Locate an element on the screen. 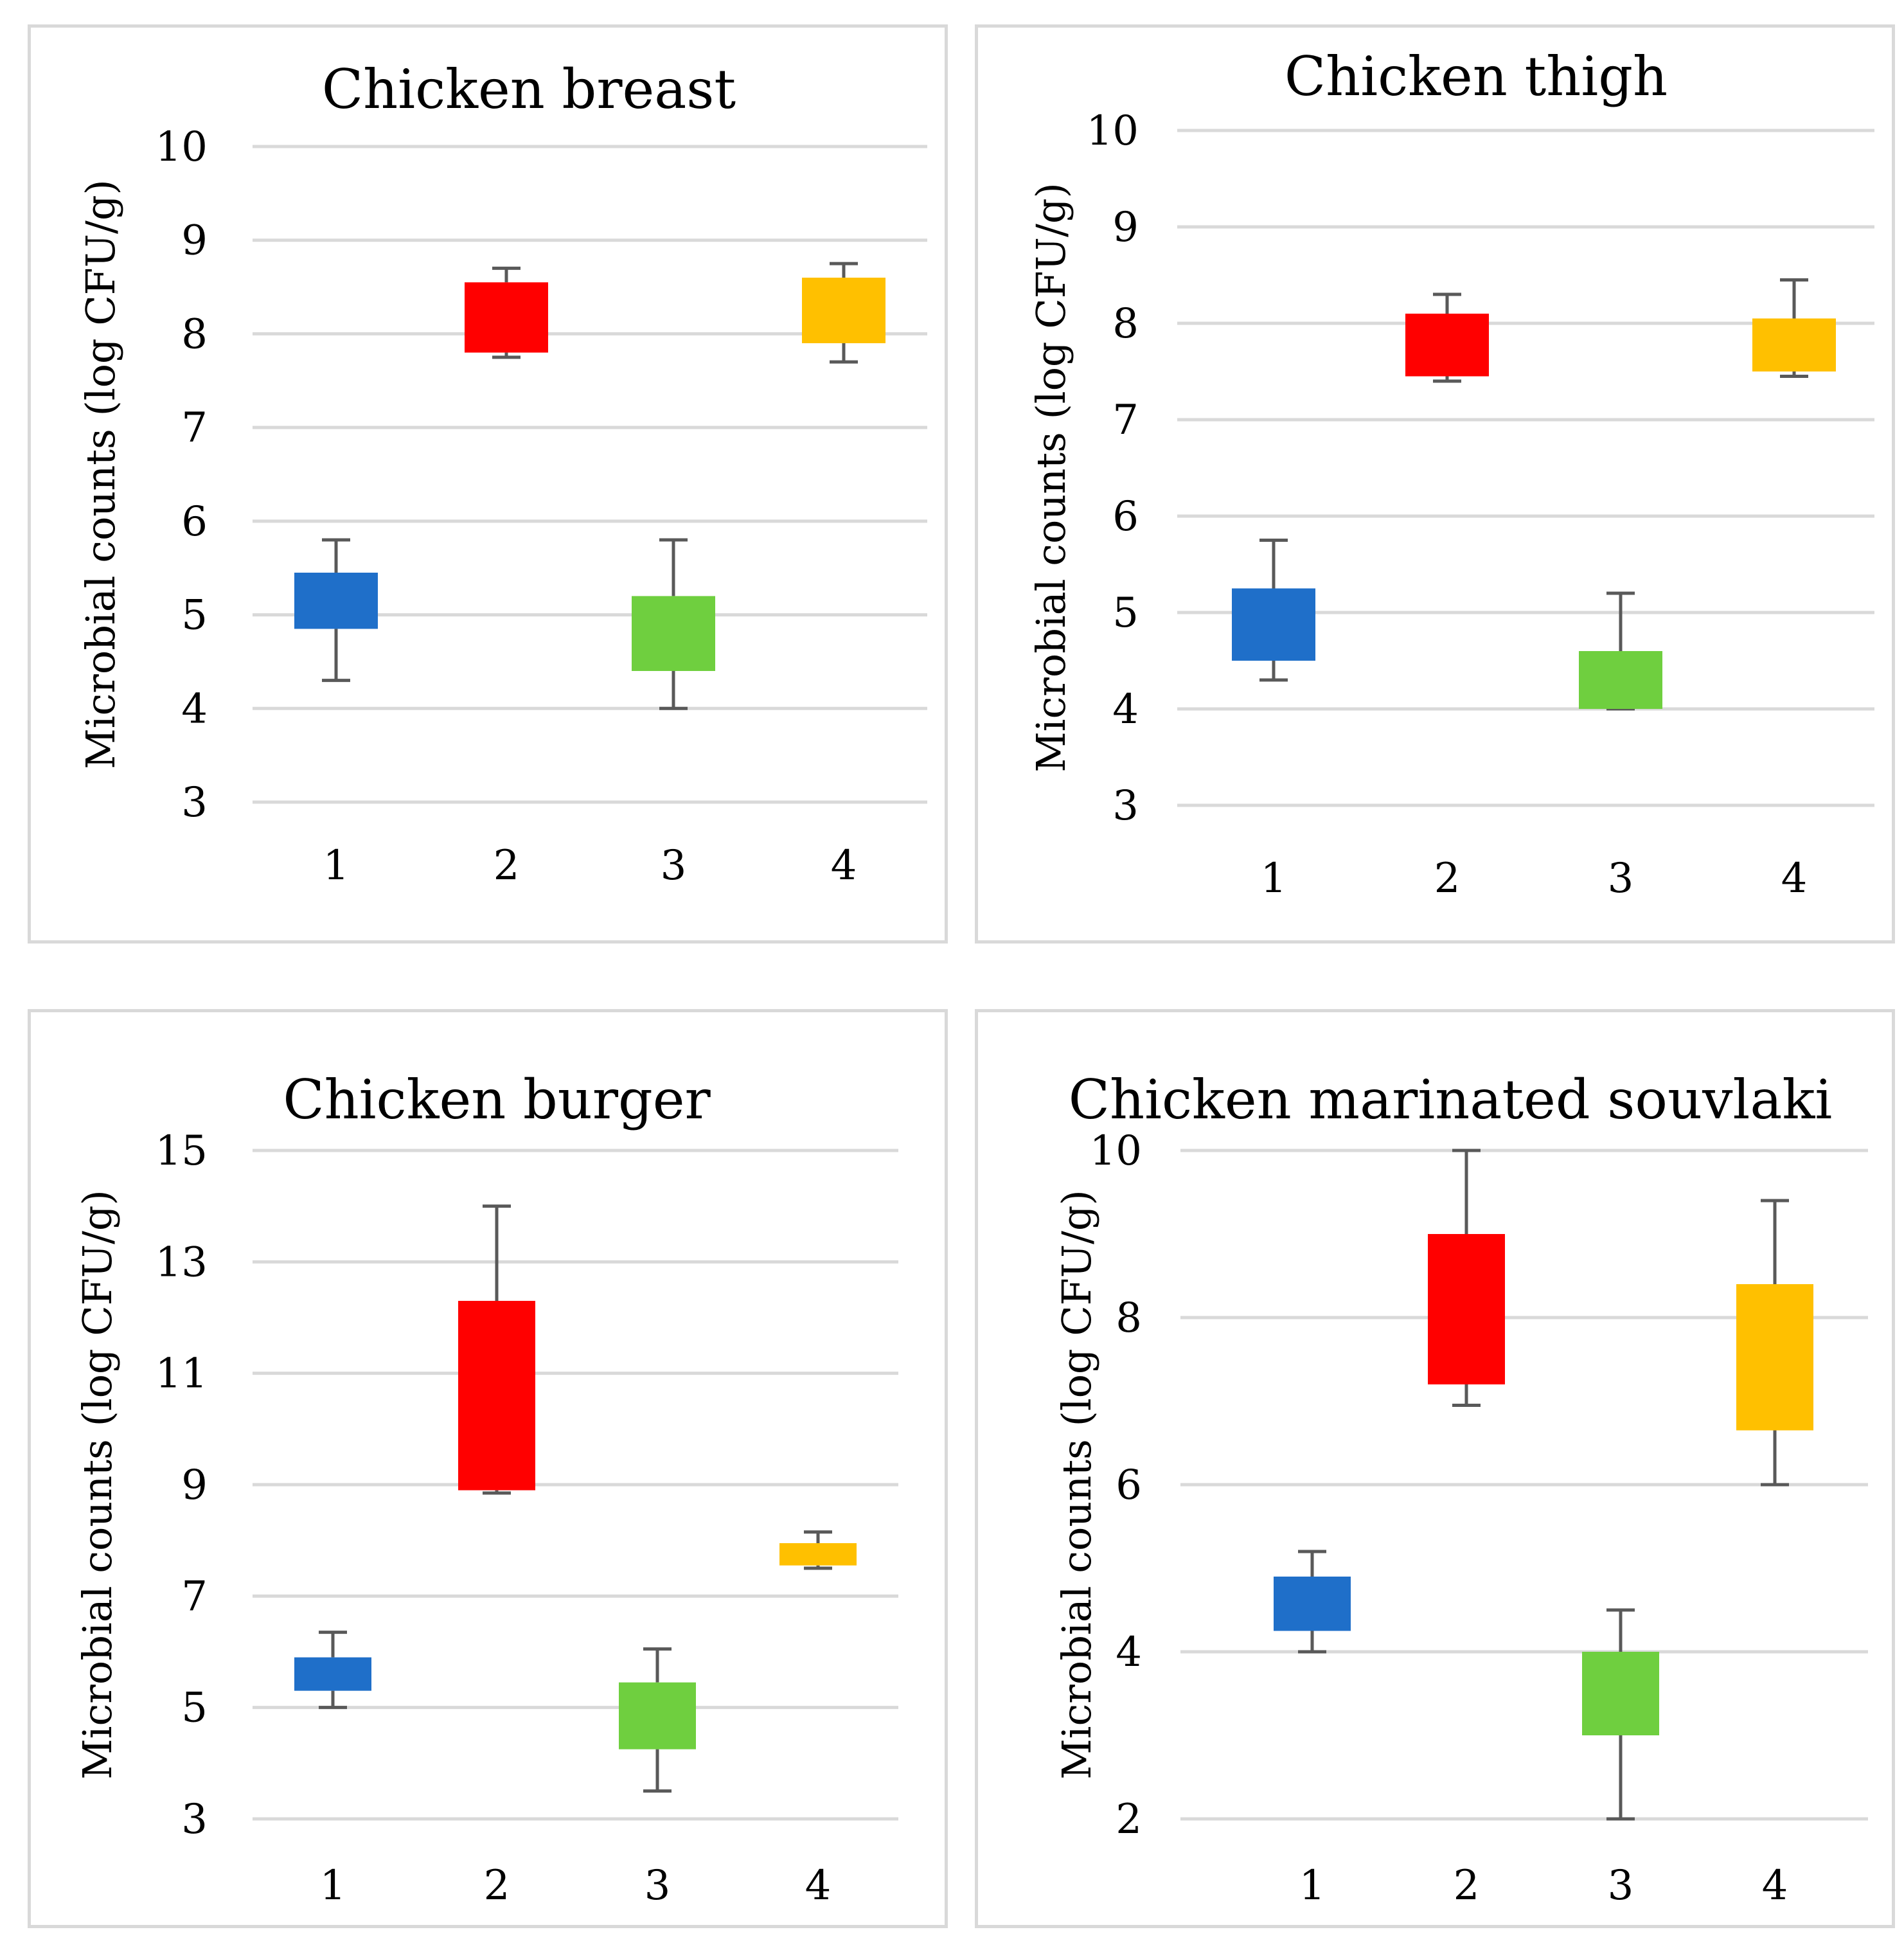  y-tick-label-15: 15 is located at coordinates (182, 1151).